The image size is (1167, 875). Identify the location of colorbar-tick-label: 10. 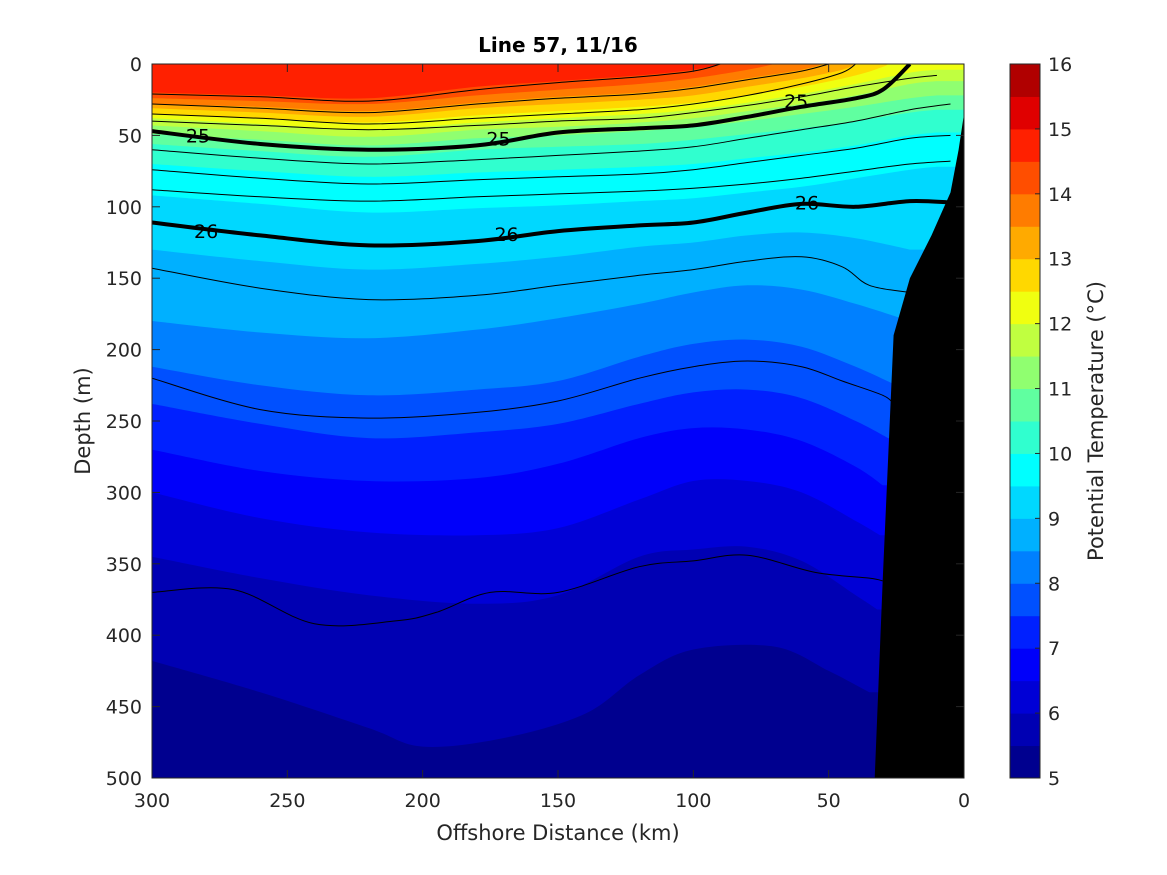
(1060, 454).